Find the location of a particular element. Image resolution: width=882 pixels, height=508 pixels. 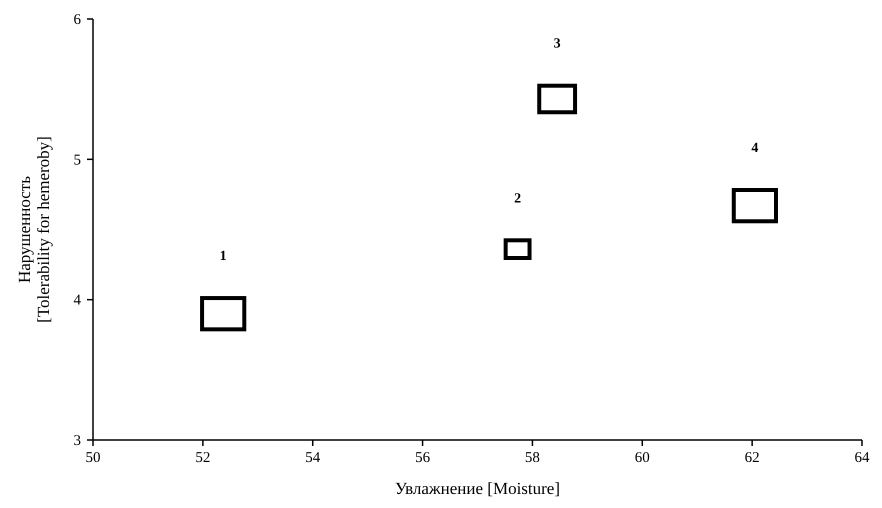

y-tick-label: 4 is located at coordinates (78, 300).